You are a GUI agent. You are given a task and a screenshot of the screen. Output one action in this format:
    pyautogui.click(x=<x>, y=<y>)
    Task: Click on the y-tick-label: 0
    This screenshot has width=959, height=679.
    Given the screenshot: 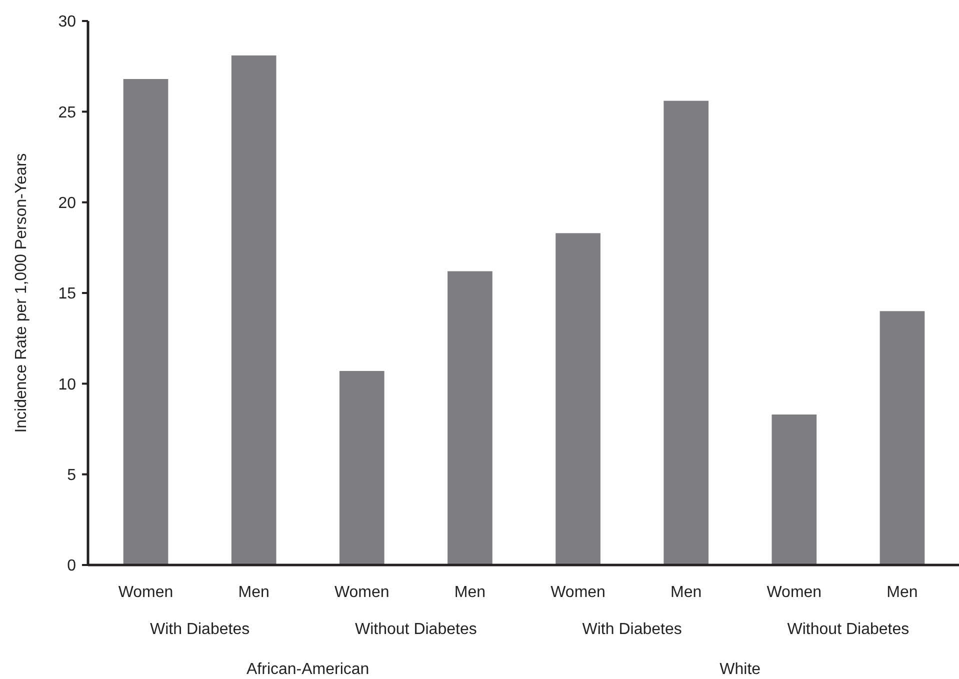 What is the action you would take?
    pyautogui.click(x=71, y=566)
    